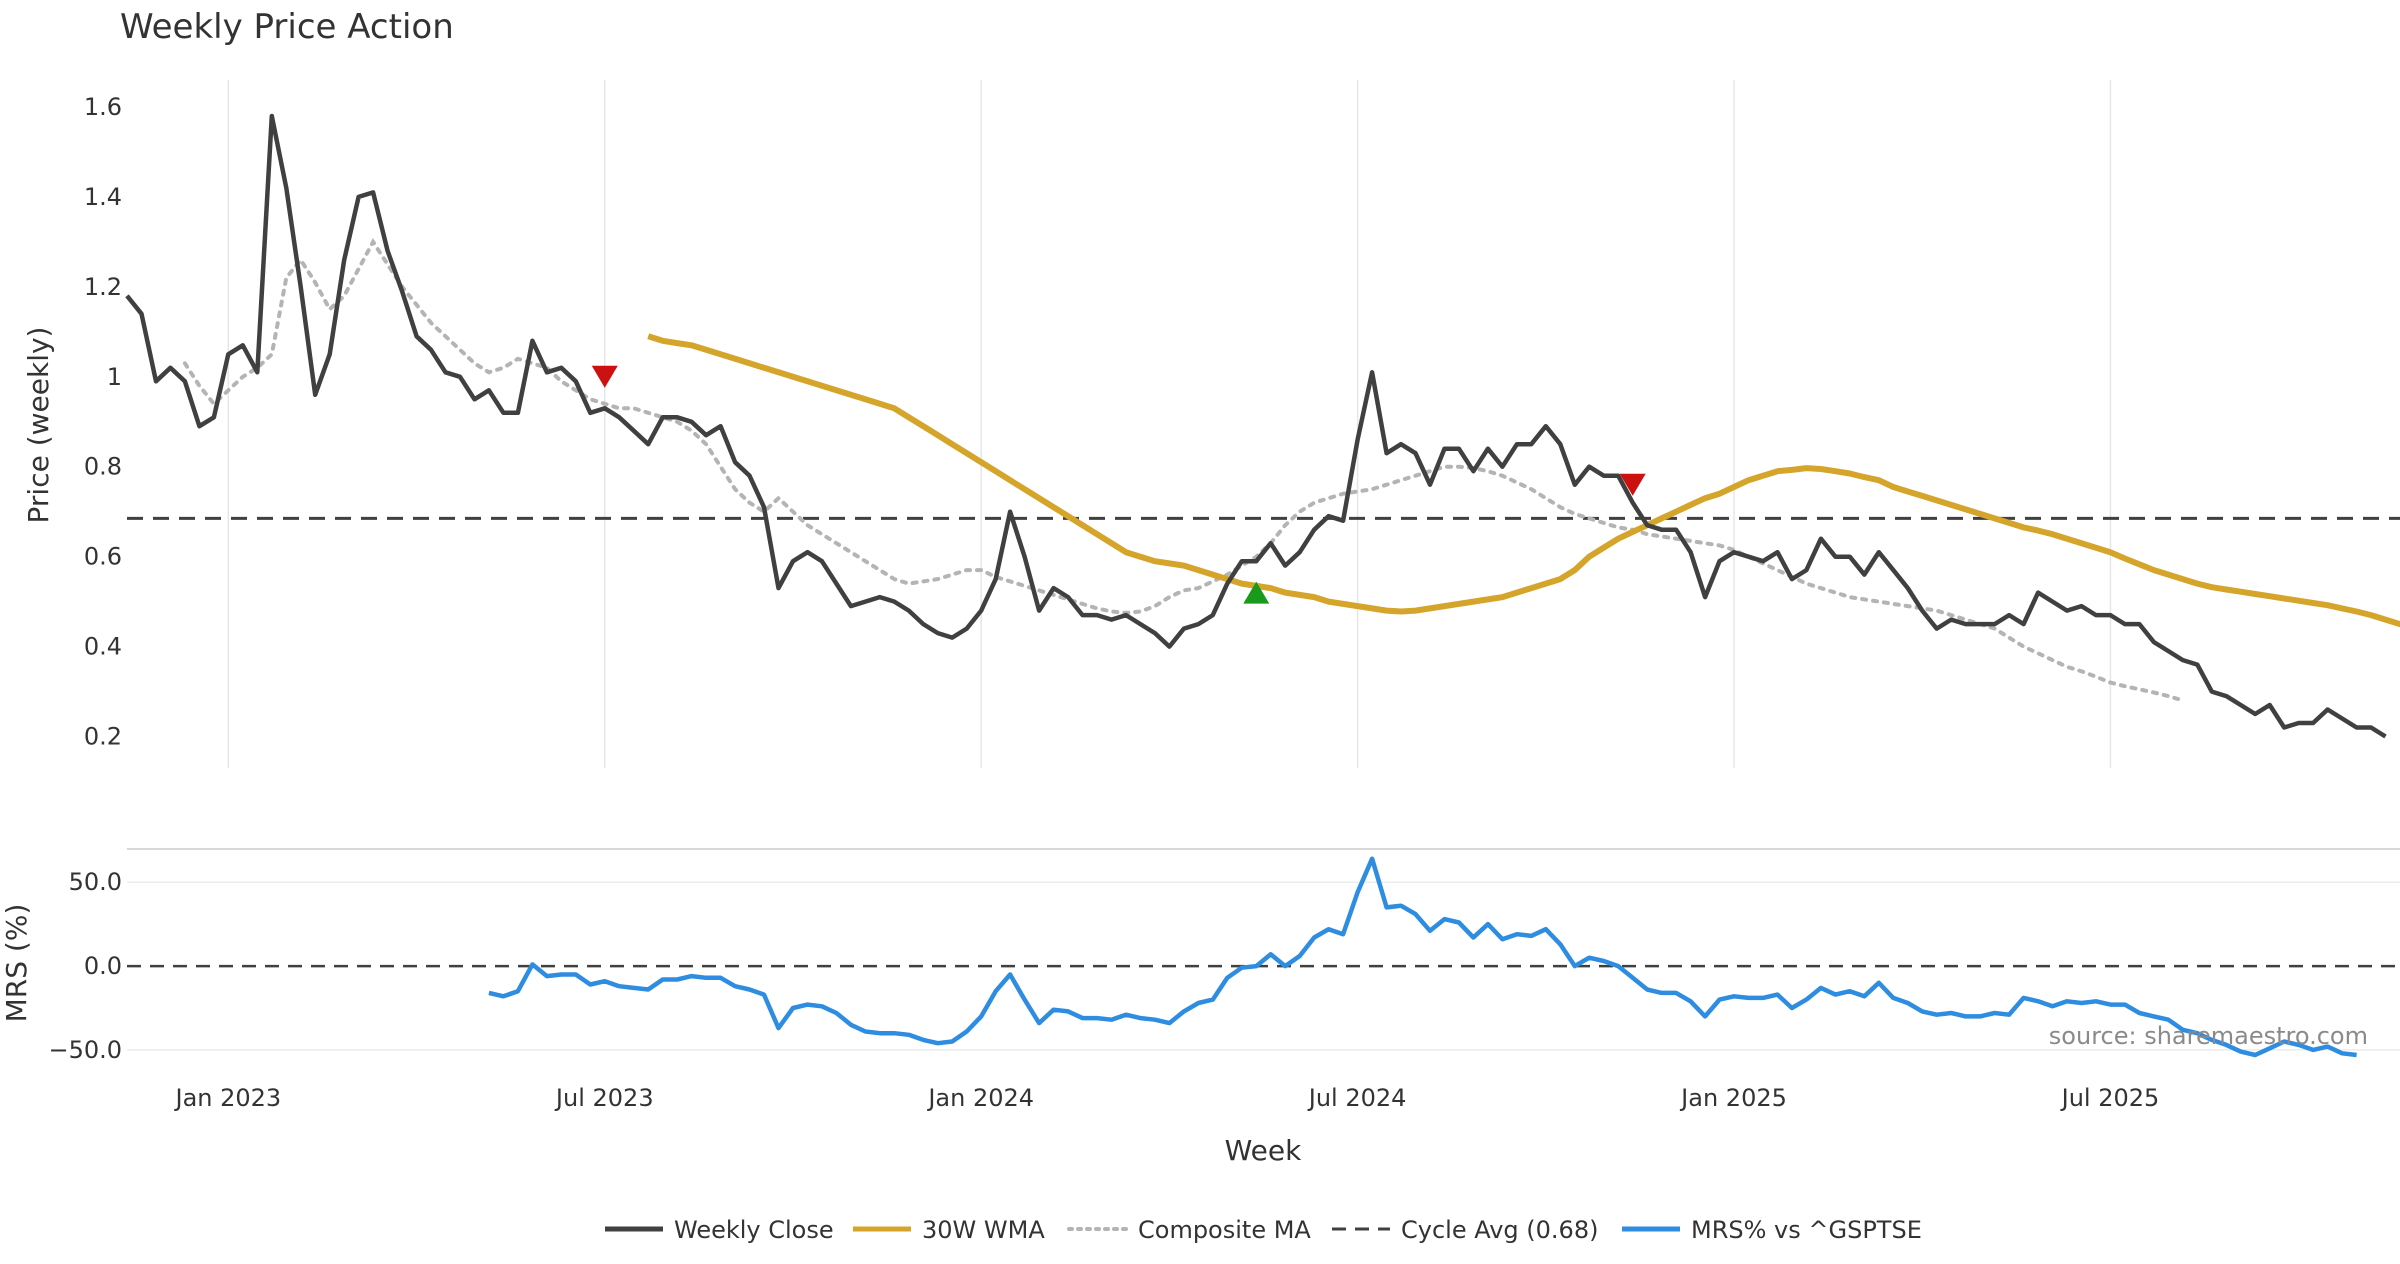 This screenshot has width=2400, height=1264. I want to click on legend-label-composite-ma: Composite MA, so click(1224, 1230).